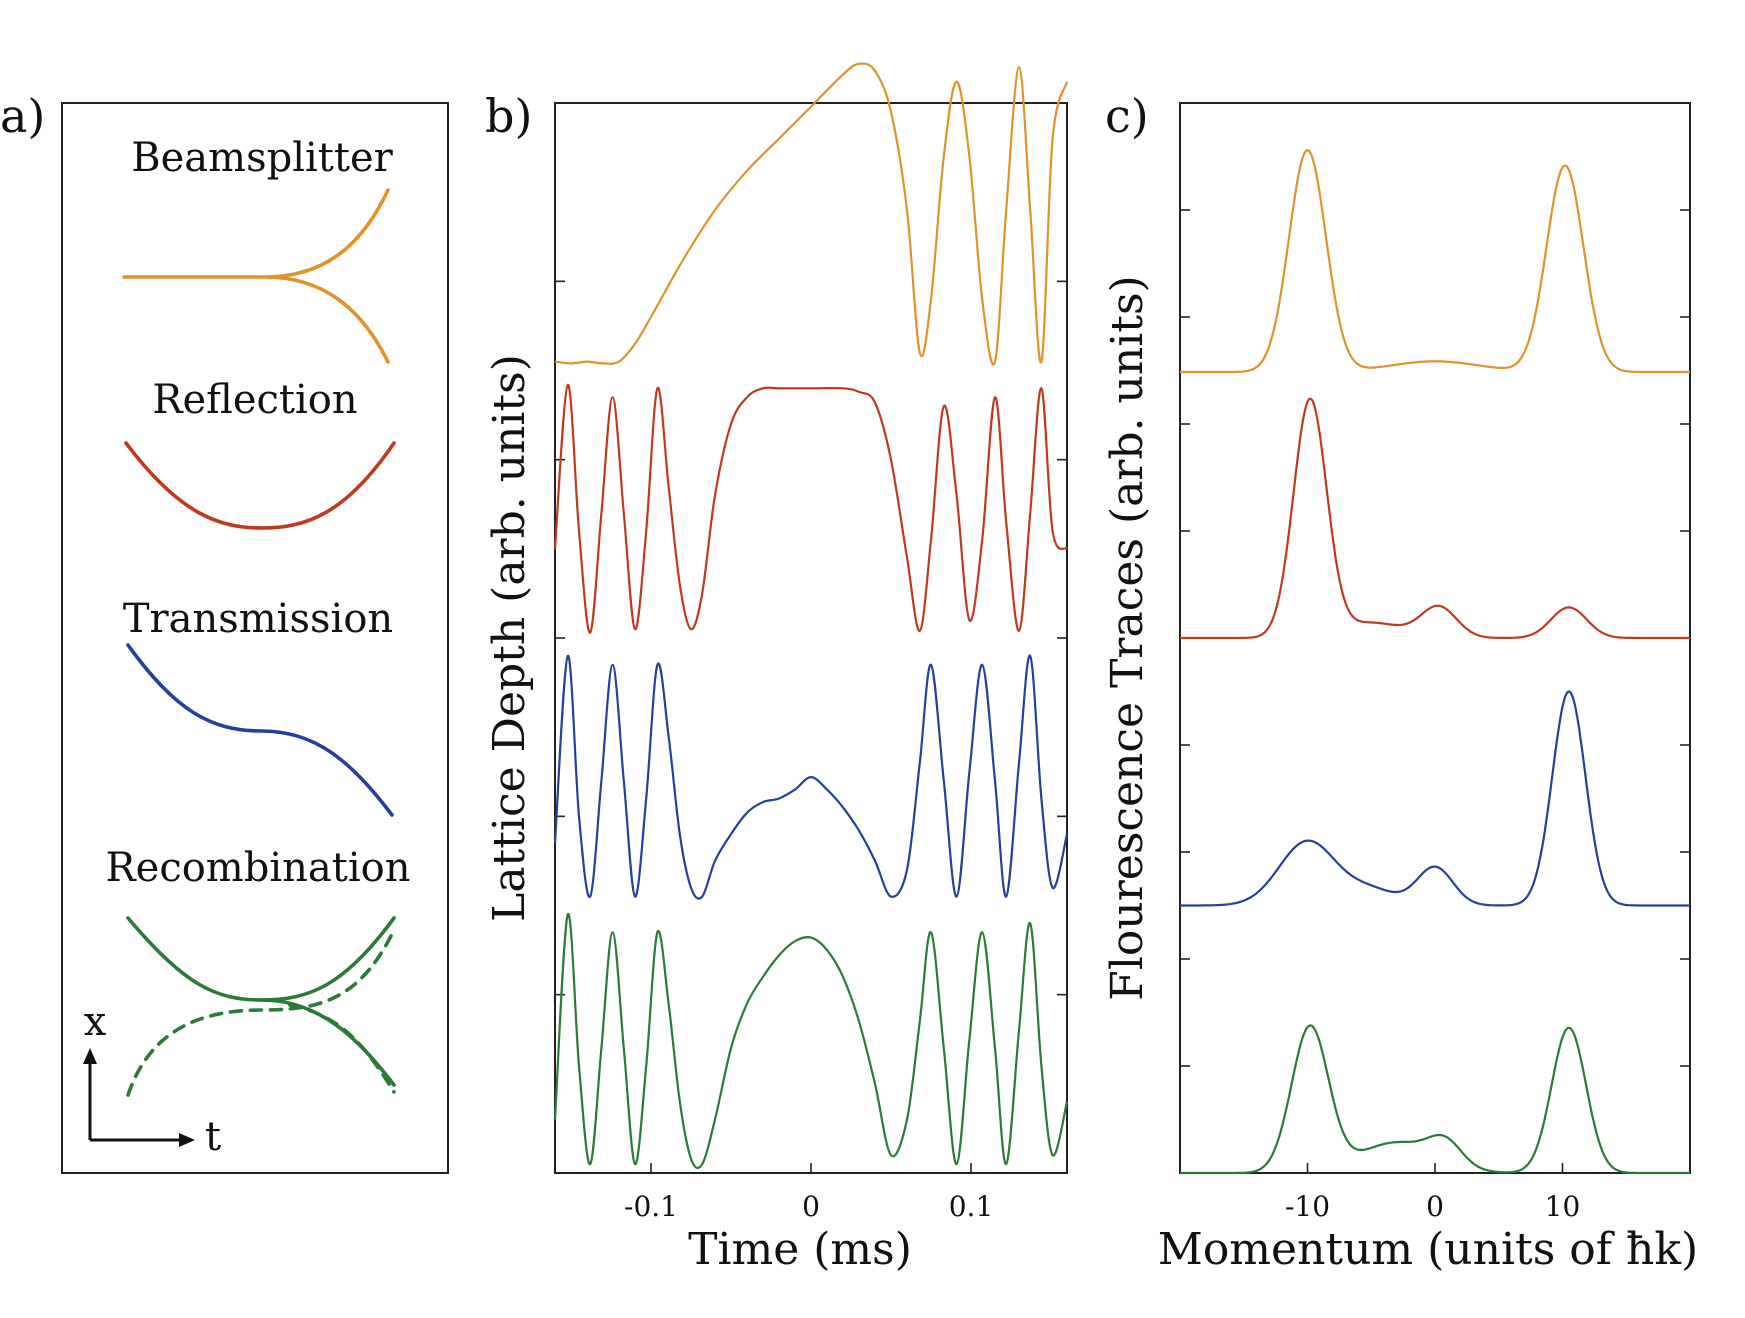  What do you see at coordinates (810, 508) in the screenshot?
I see `panel-b-series-reflection` at bounding box center [810, 508].